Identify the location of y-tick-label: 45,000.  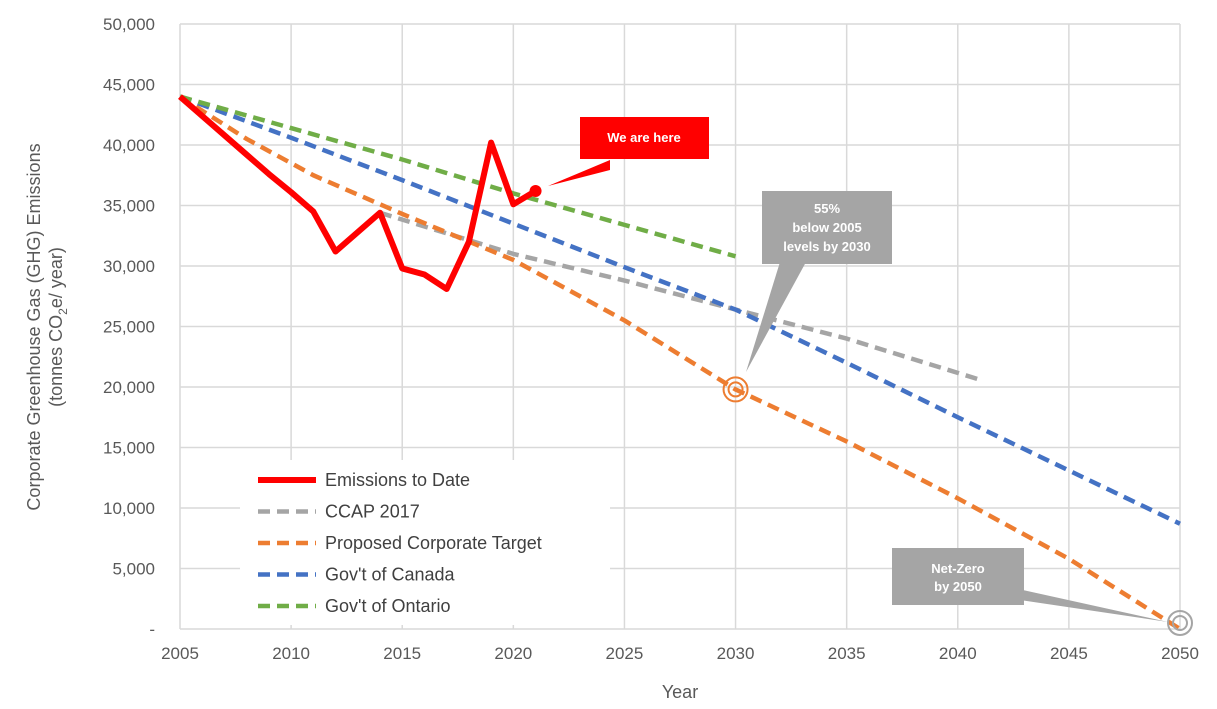
(129, 85).